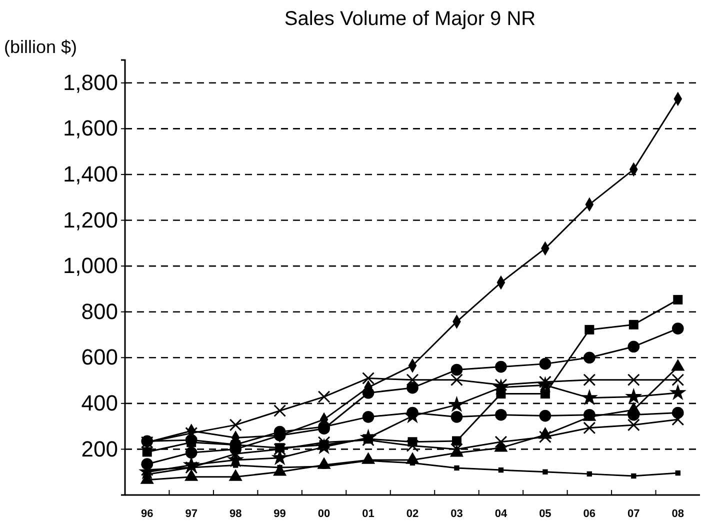 The width and height of the screenshot is (707, 525). What do you see at coordinates (90, 174) in the screenshot?
I see `y-tick-label: 1,400` at bounding box center [90, 174].